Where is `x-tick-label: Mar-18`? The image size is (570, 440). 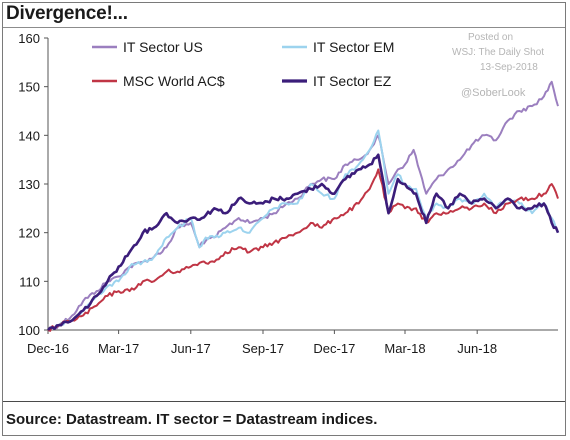 x-tick-label: Mar-18 is located at coordinates (404, 348).